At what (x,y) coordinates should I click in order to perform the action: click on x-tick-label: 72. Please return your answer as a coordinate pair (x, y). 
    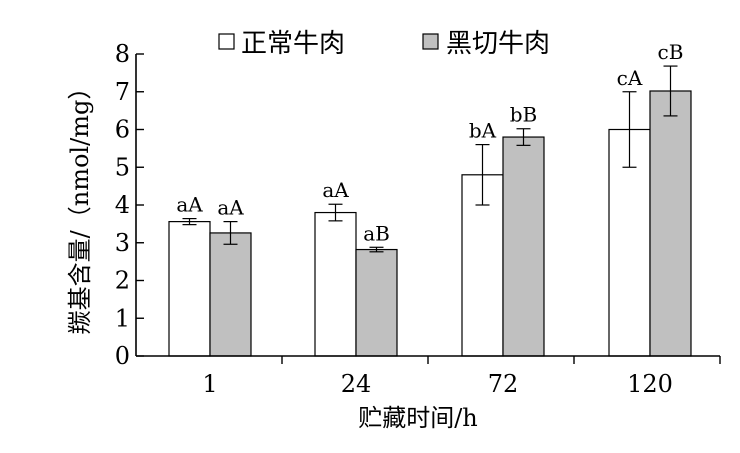
    Looking at the image, I should click on (503, 384).